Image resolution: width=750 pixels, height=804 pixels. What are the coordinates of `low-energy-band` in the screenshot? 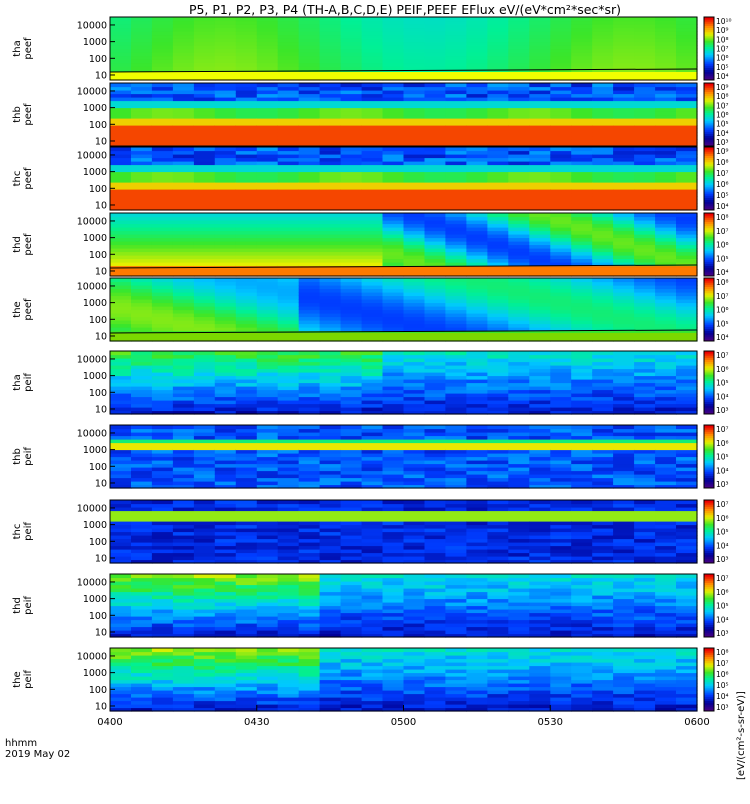 It's located at (403, 337).